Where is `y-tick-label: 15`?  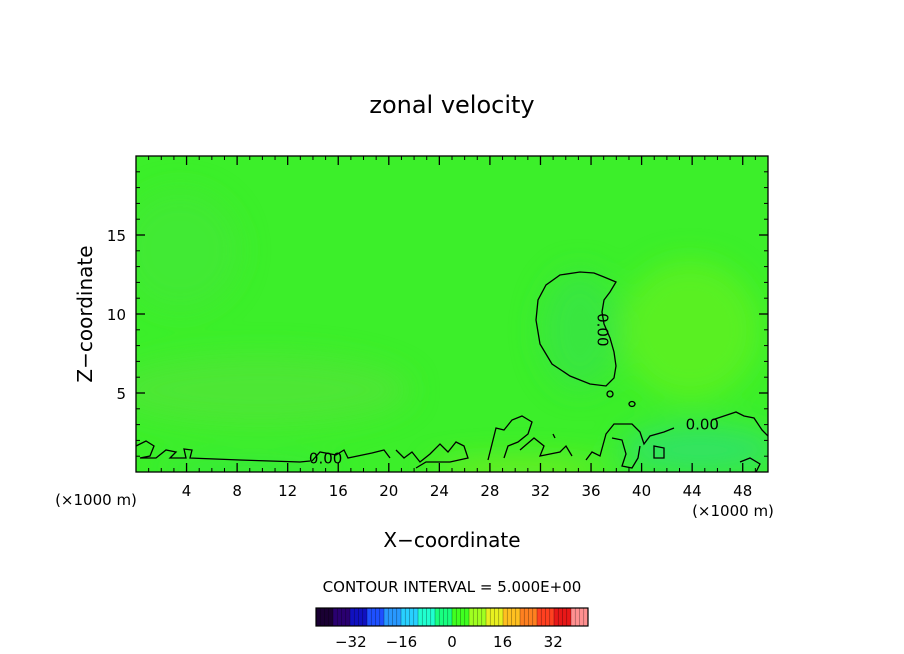
y-tick-label: 15 is located at coordinates (116, 236).